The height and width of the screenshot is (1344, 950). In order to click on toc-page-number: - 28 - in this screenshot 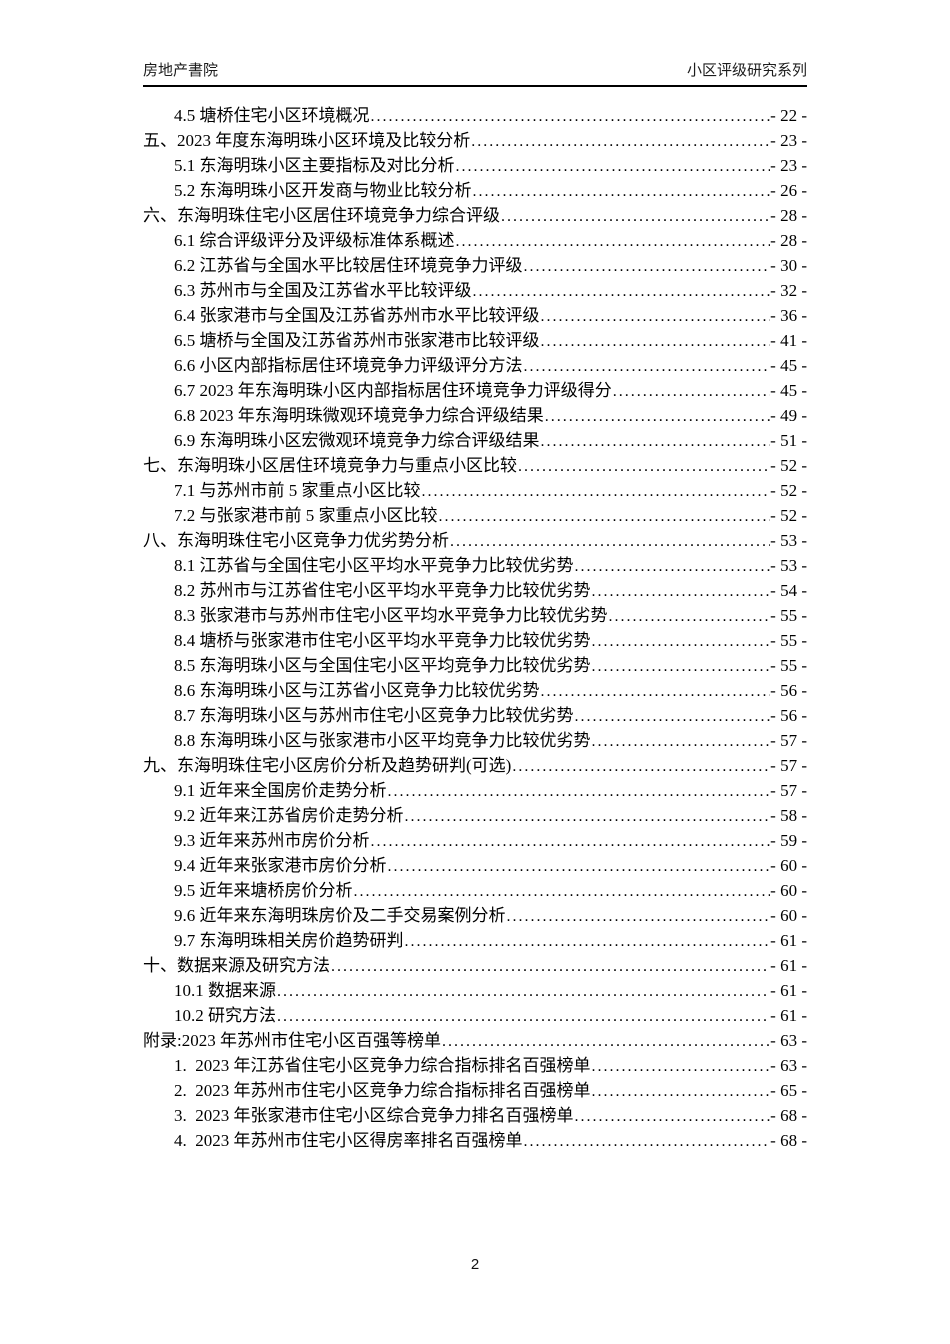, I will do `click(788, 240)`.